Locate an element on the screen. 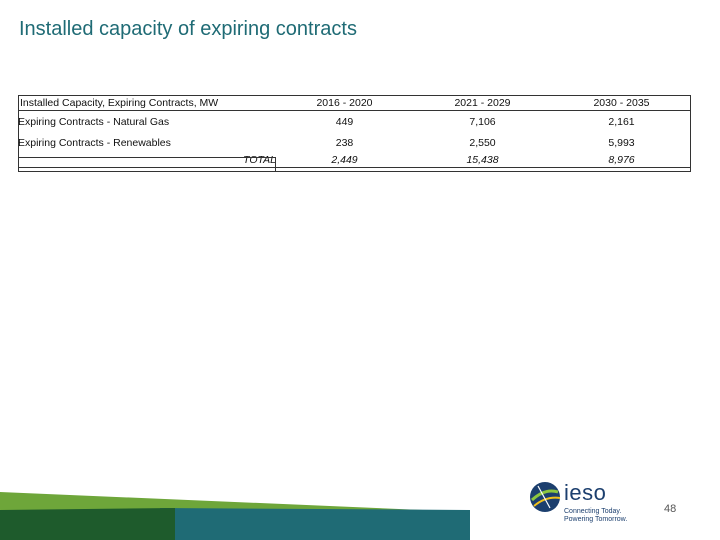 Image resolution: width=720 pixels, height=540 pixels. table-cell: 449 is located at coordinates (344, 121).